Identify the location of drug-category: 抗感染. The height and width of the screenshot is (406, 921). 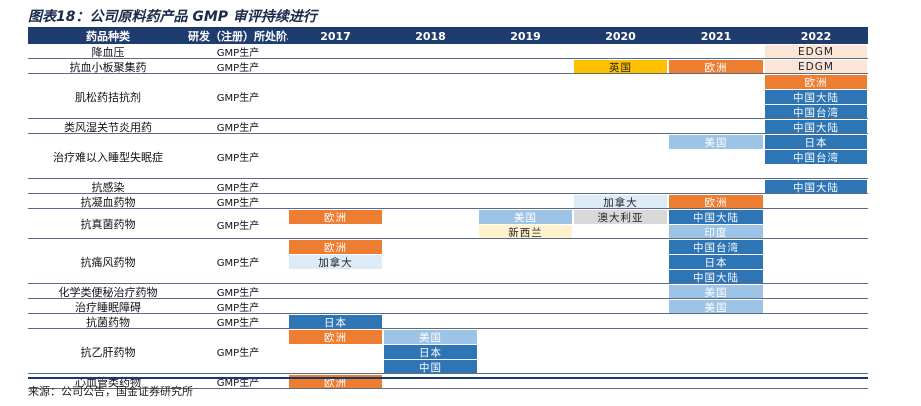
(108, 187).